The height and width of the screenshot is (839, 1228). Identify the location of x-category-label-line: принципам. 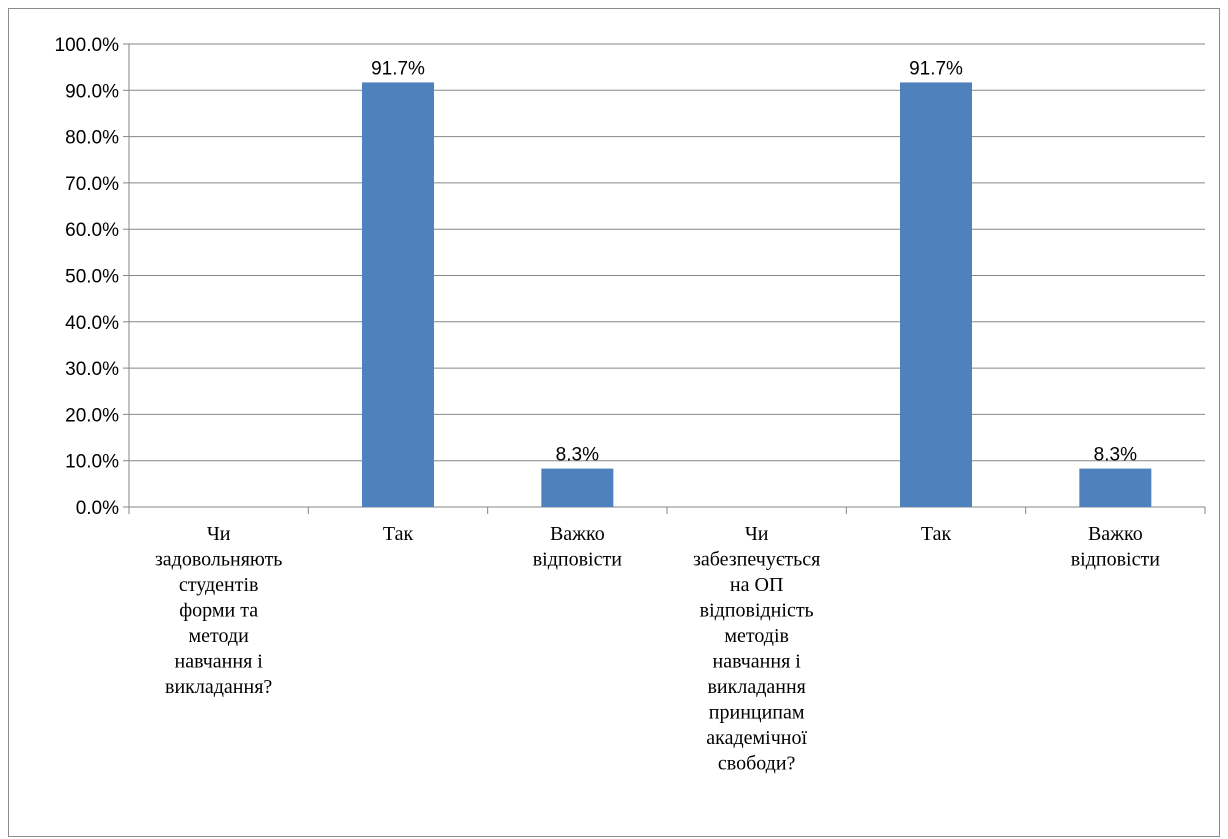
(757, 713).